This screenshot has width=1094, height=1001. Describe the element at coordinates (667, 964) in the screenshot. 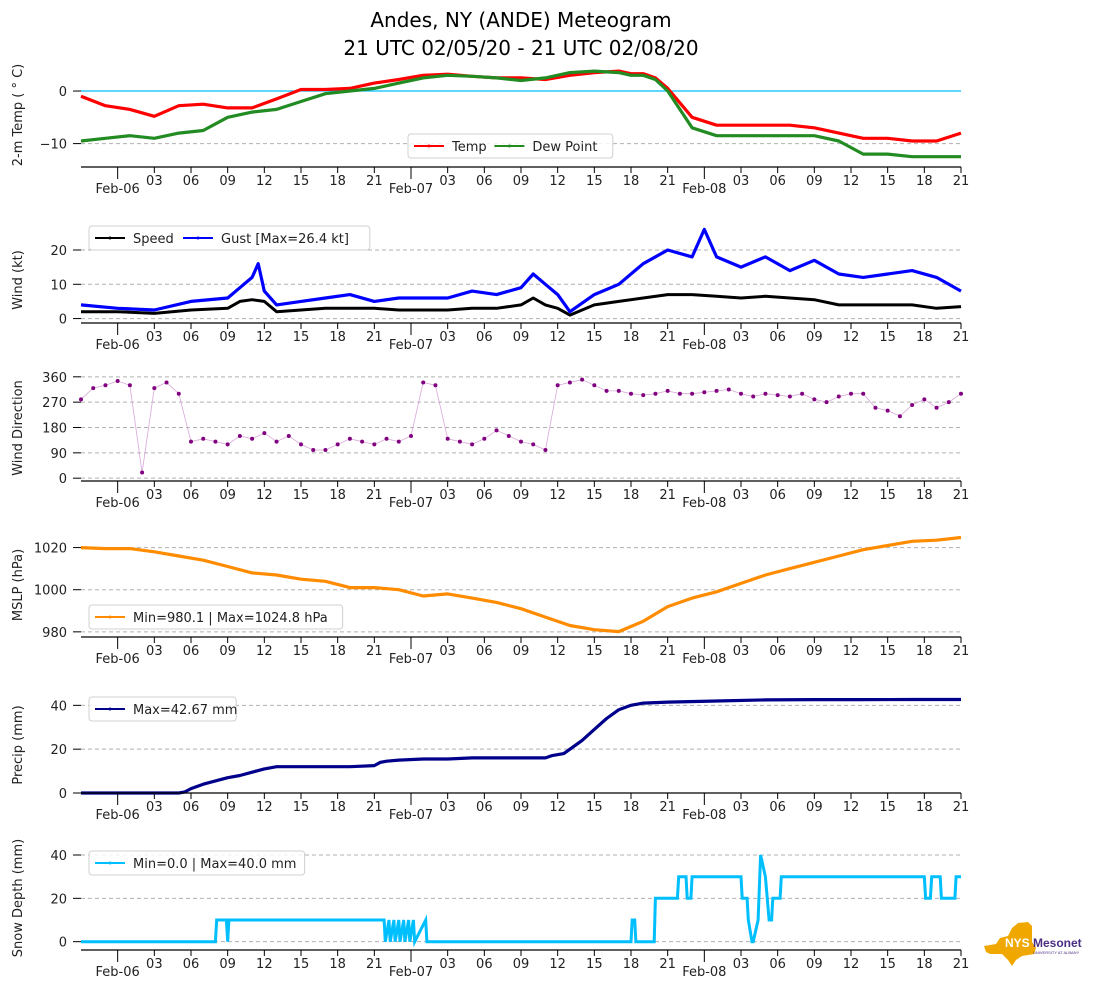

I see `xtick-label-snow: 21` at that location.